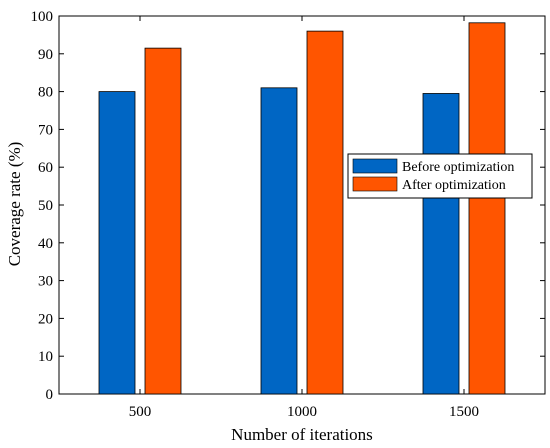 This screenshot has height=448, width=550. I want to click on y-tick-label: 40, so click(45, 244).